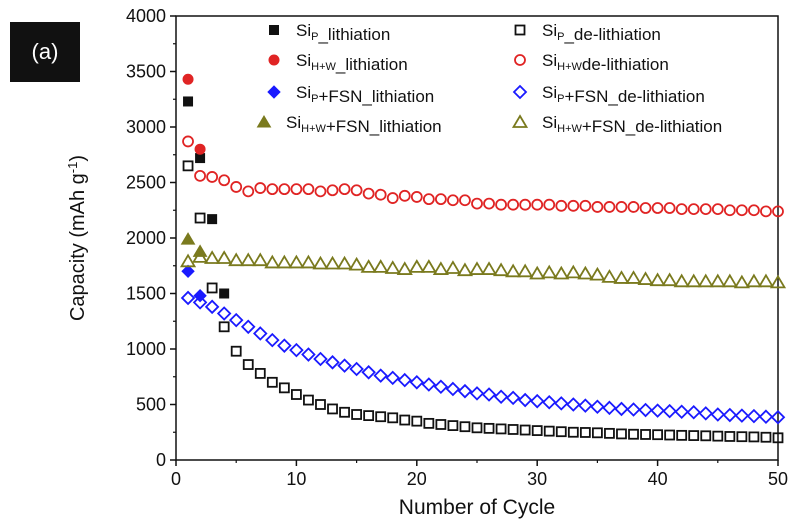 Image resolution: width=802 pixels, height=528 pixels. I want to click on y-axis-title: Capacity (mAh g-1), so click(77, 238).